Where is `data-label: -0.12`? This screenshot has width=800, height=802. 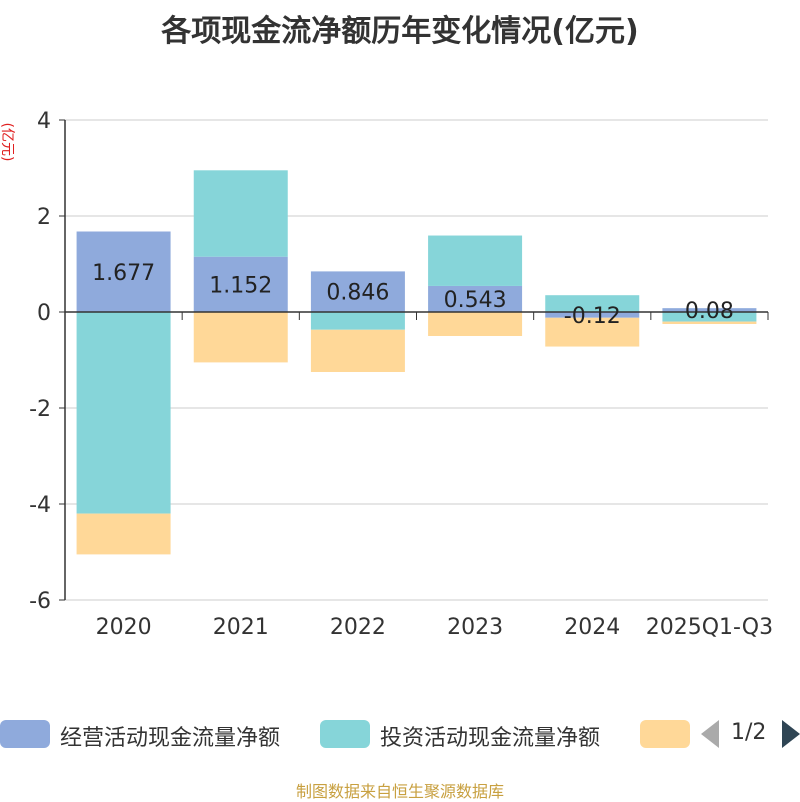
data-label: -0.12 is located at coordinates (592, 316).